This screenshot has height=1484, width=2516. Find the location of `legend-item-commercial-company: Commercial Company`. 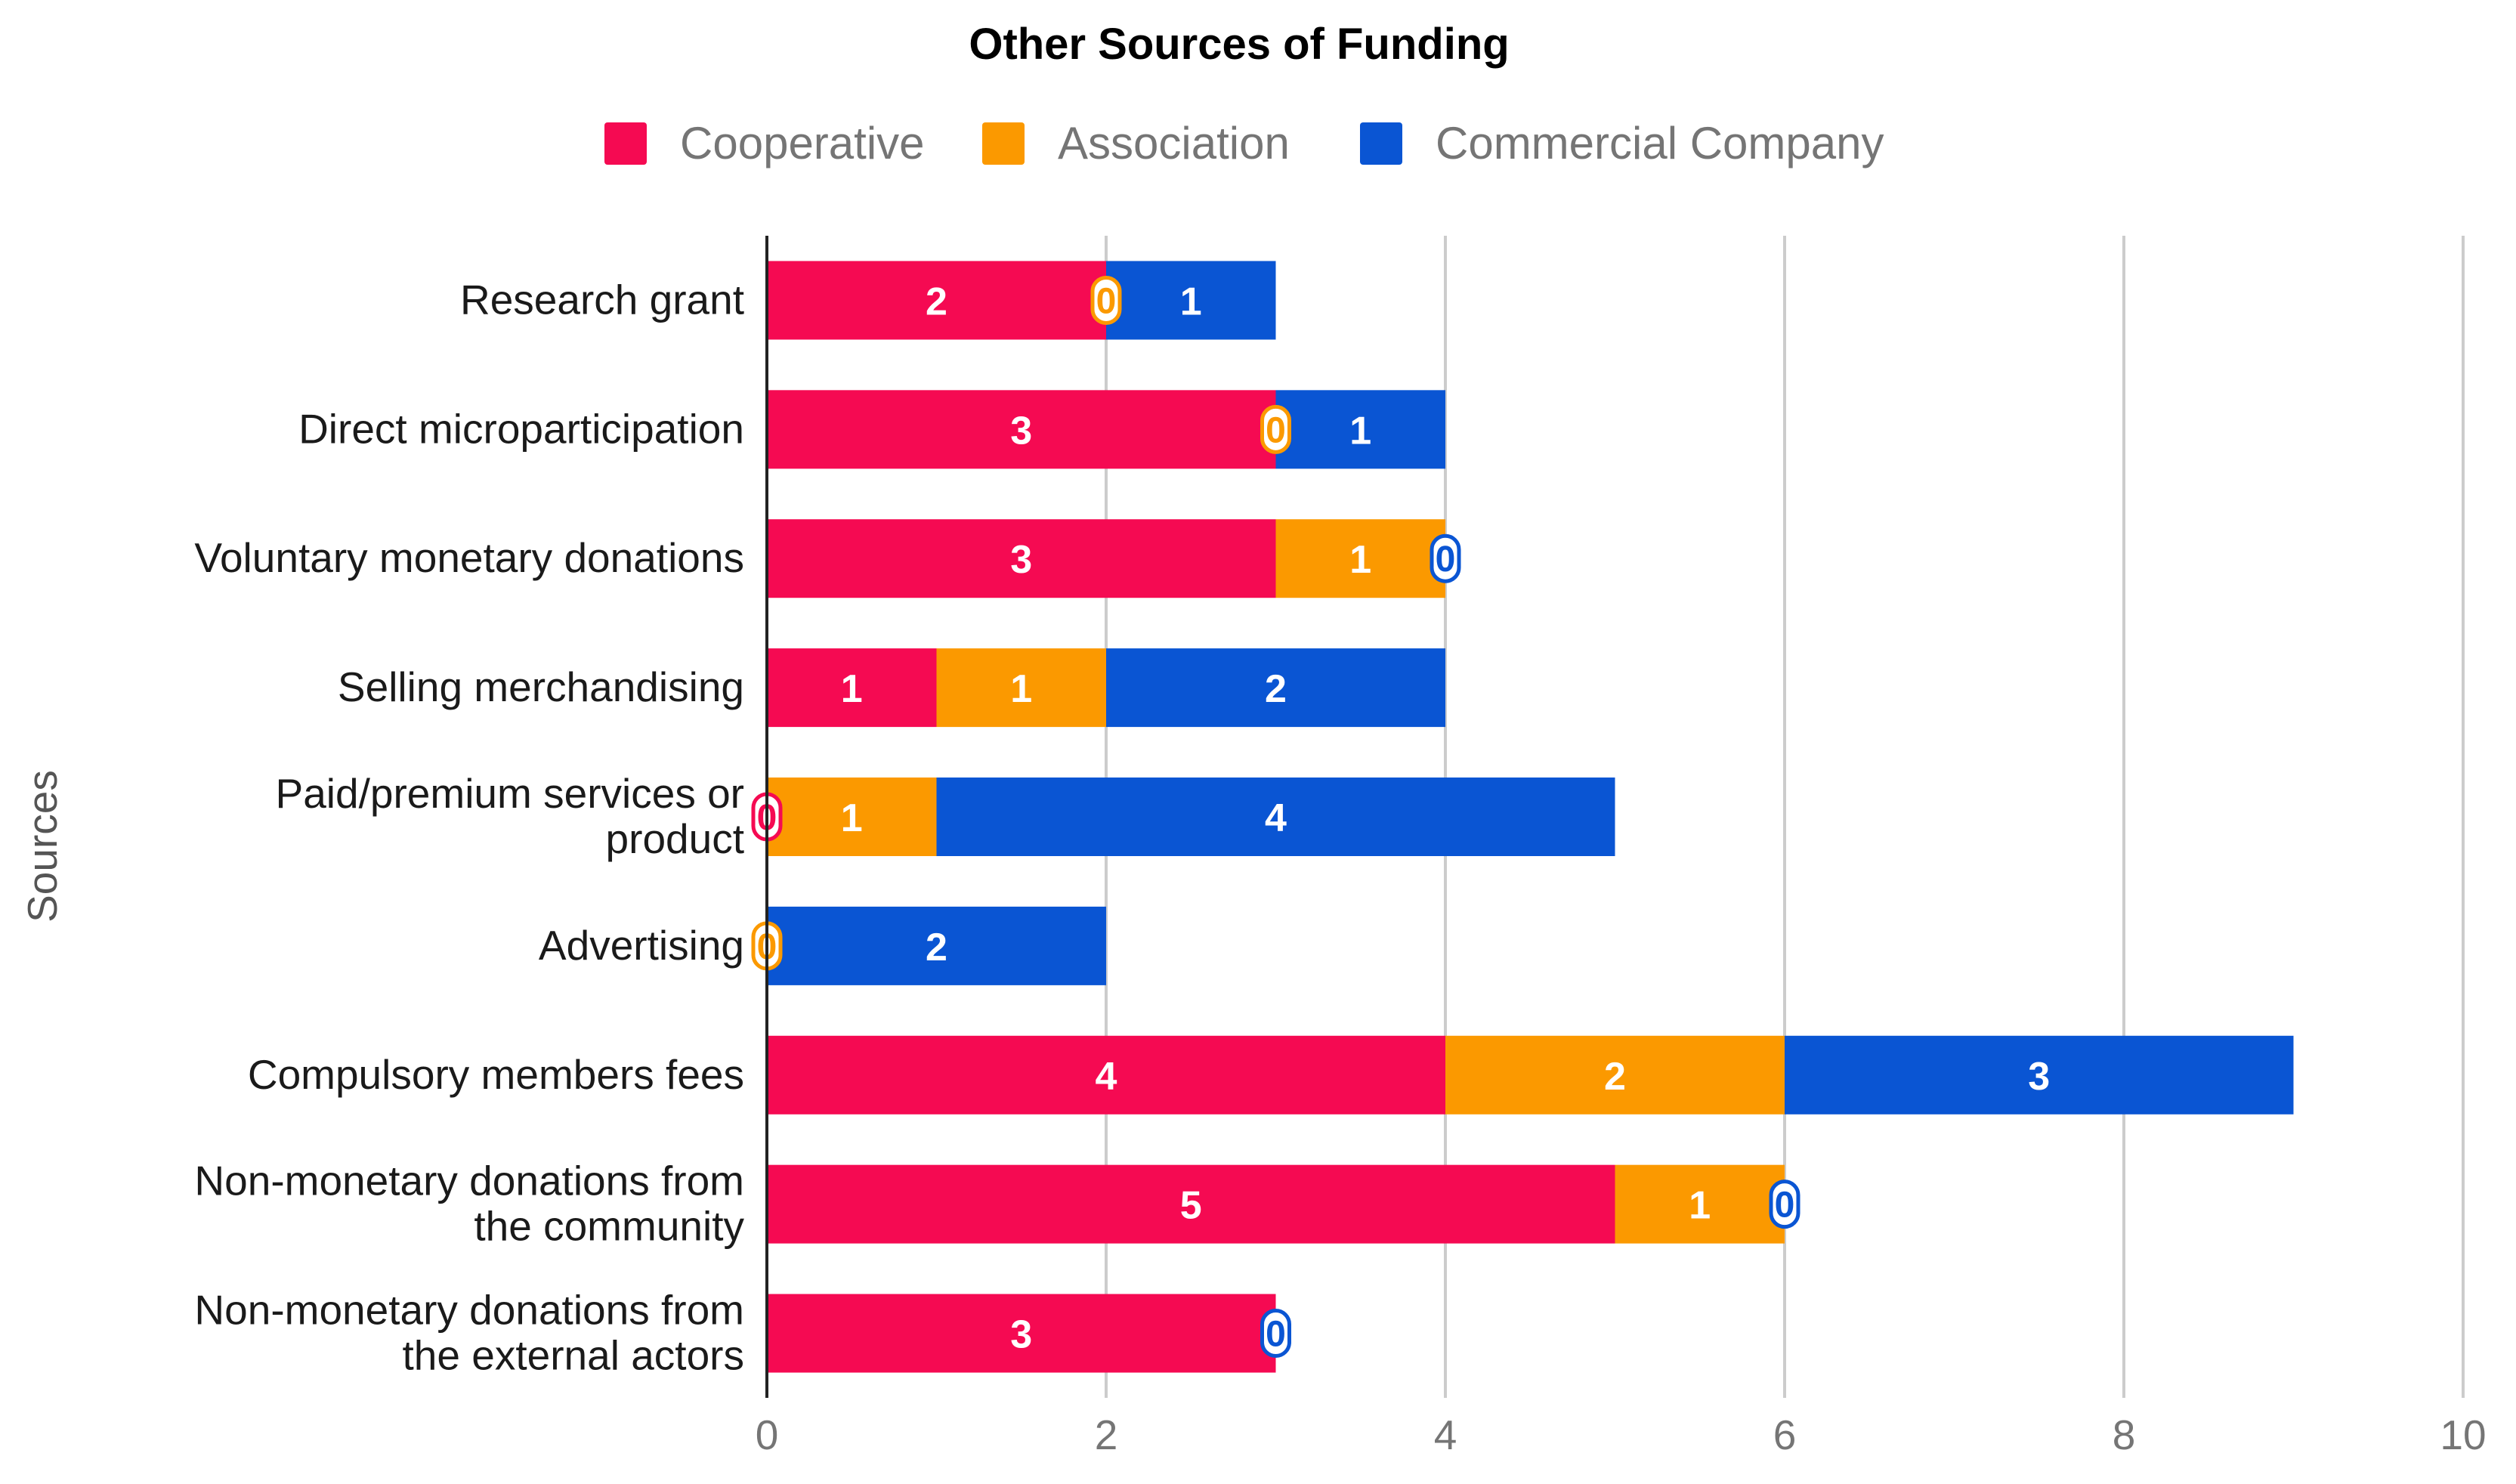

legend-item-commercial-company: Commercial Company is located at coordinates (1622, 143).